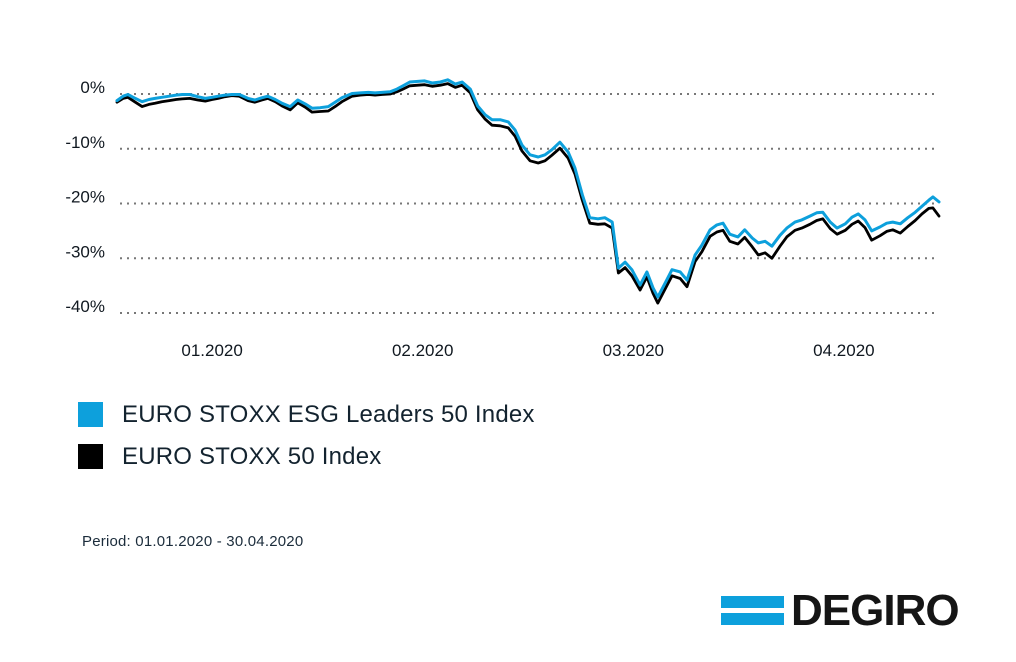 This screenshot has height=662, width=1016. I want to click on y-axis-label--10%: -10%, so click(85, 142).